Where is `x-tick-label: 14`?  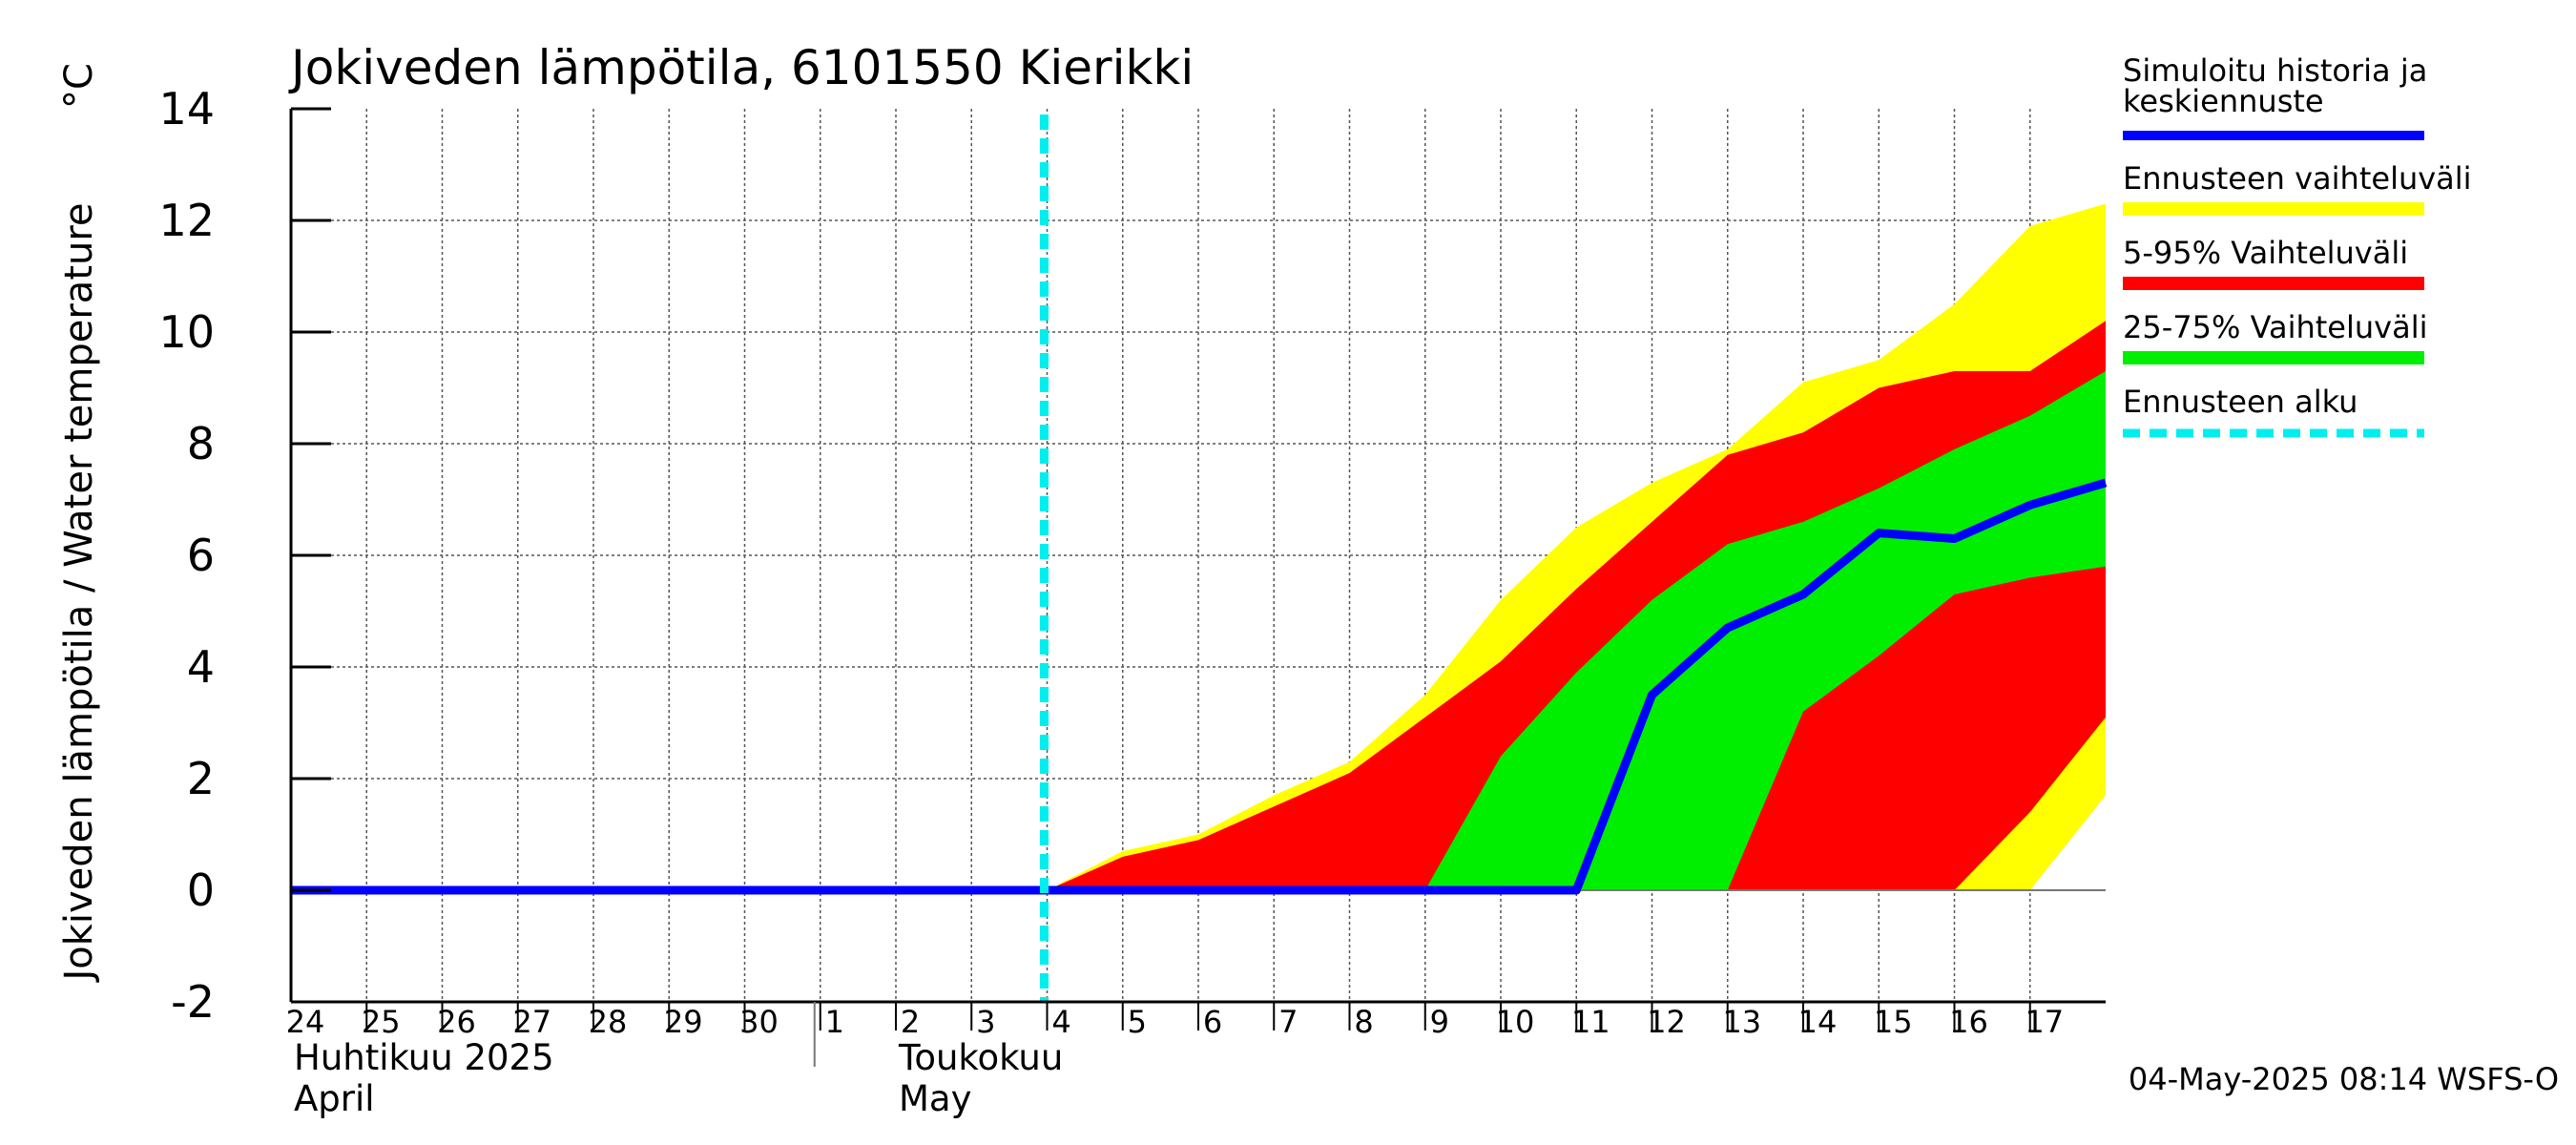
x-tick-label: 14 is located at coordinates (1818, 1022).